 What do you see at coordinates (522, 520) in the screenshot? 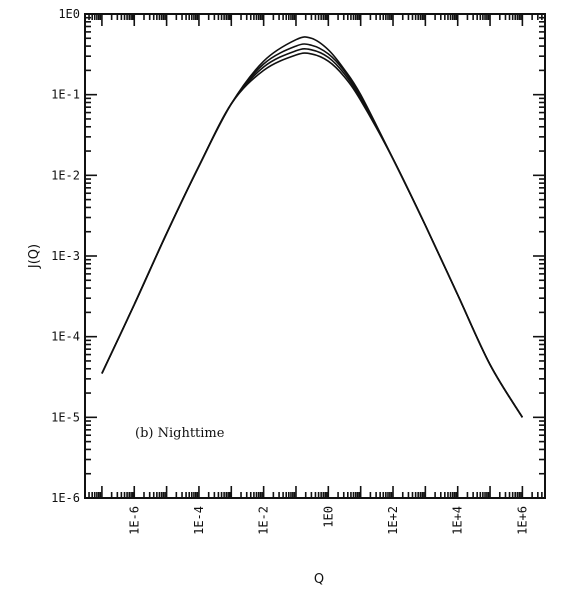
I see `x-tick-label: 1E+6` at bounding box center [522, 520].